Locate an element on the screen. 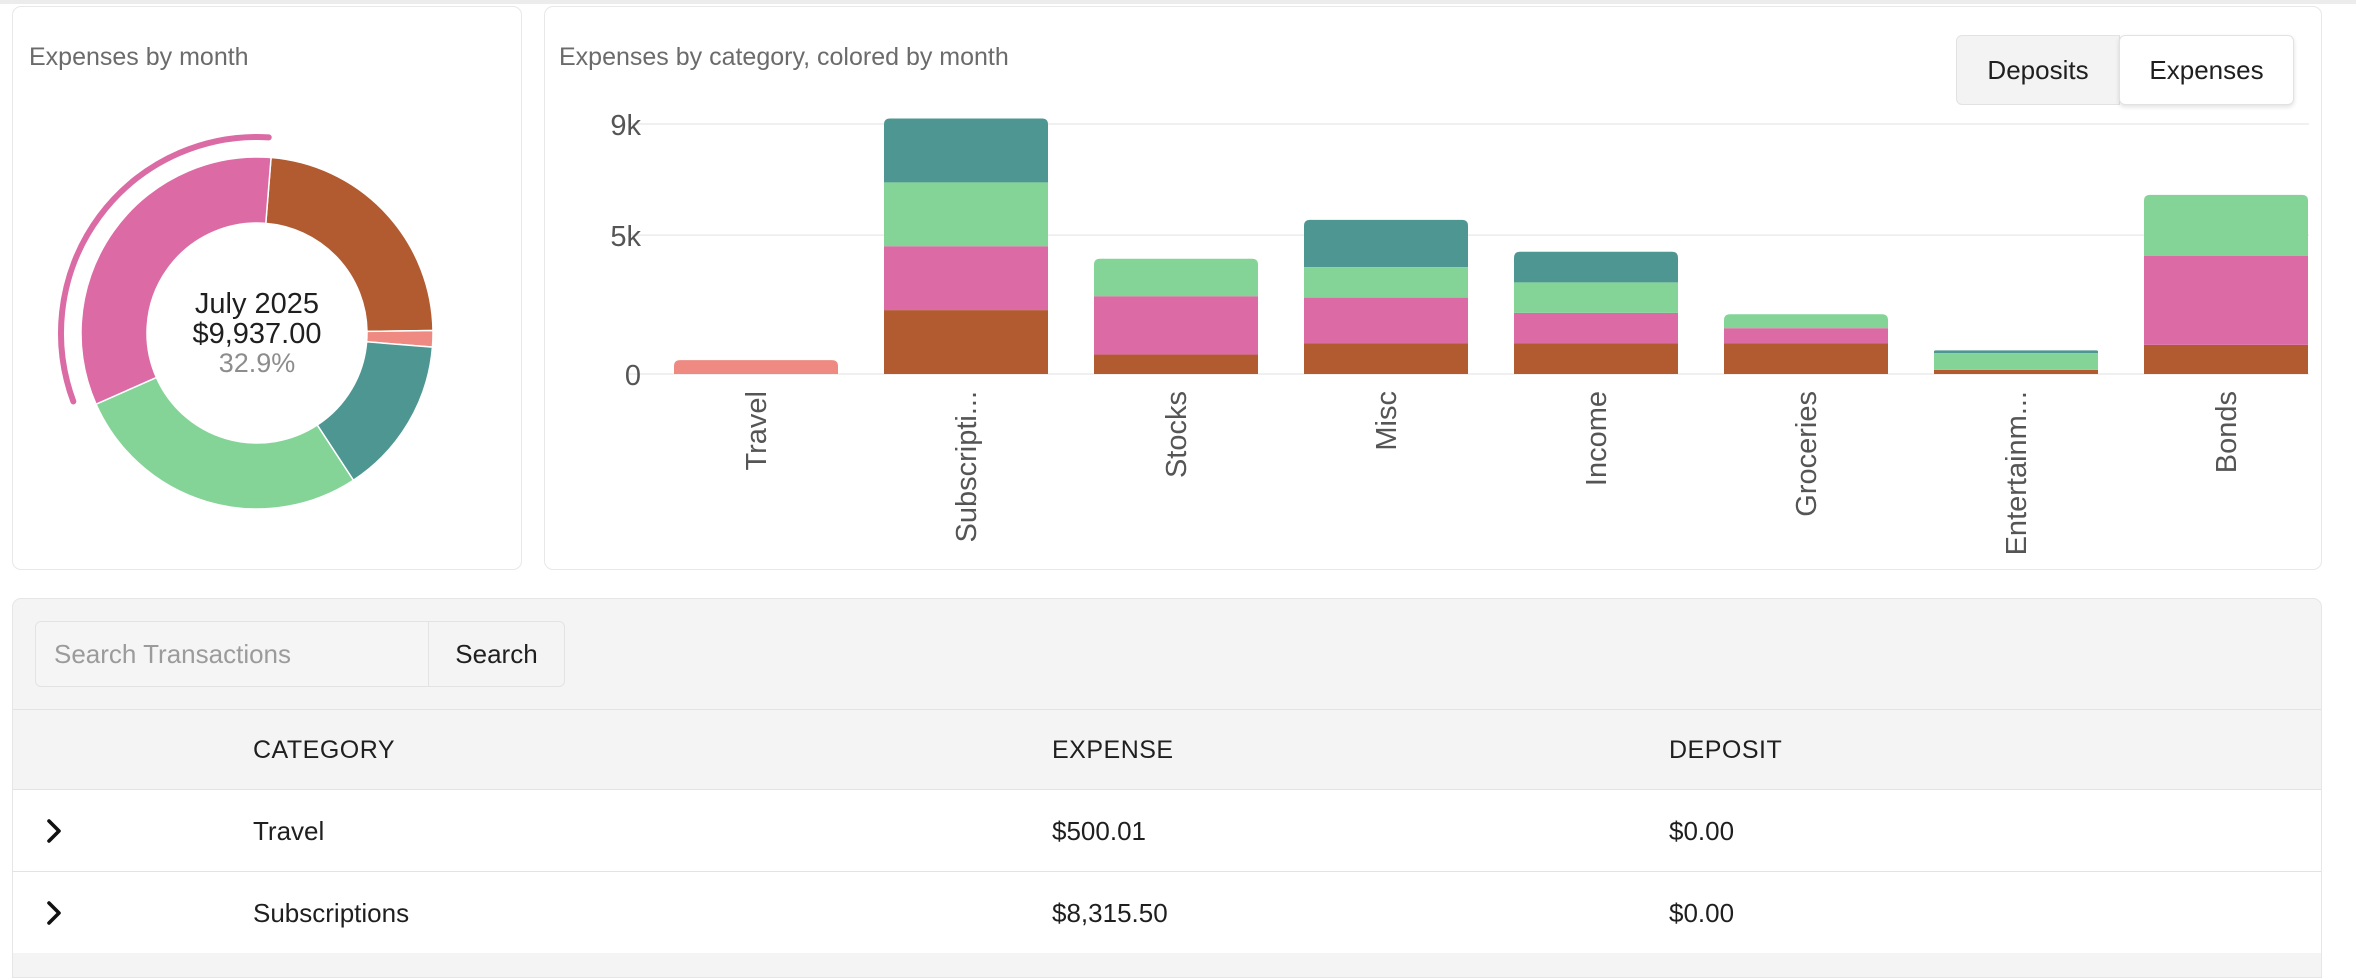  table-header: CATEGORY EXPENSE DEPOSIT is located at coordinates (1167, 749).